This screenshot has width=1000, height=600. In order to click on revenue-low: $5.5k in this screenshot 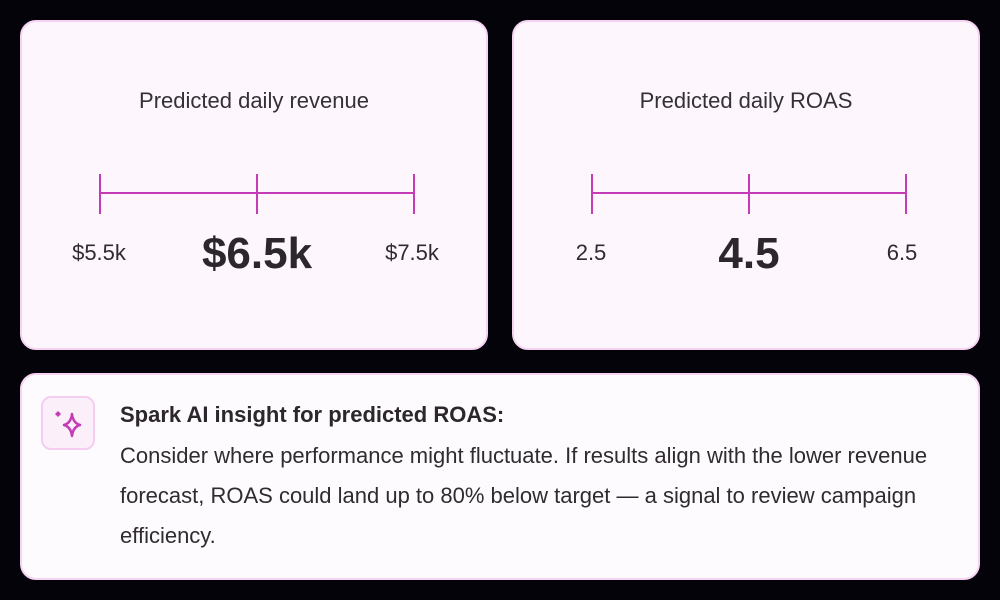, I will do `click(99, 252)`.